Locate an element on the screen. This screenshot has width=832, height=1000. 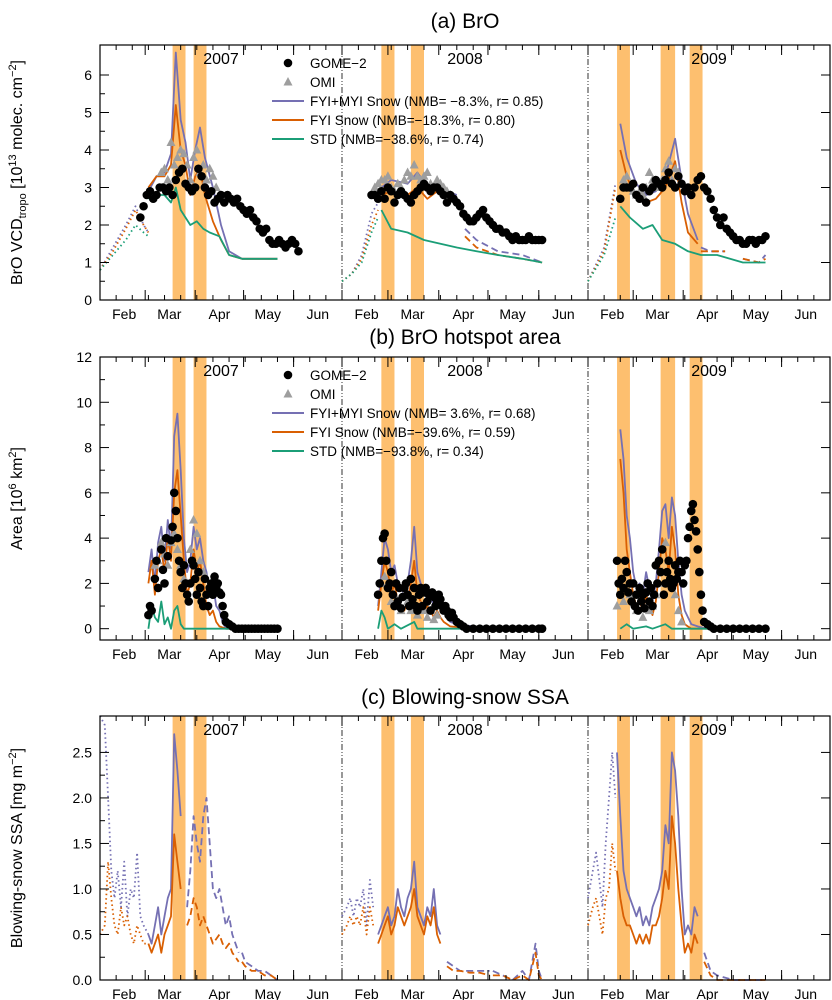
y-axis-label: BrO VCDtropo [1013 molec. cm−2] is located at coordinates (18, 172).